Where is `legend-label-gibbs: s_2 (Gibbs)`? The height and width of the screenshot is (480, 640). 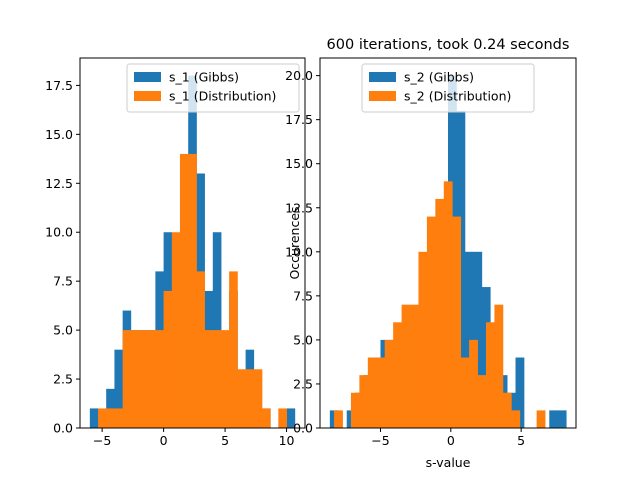
legend-label-gibbs: s_2 (Gibbs) is located at coordinates (439, 77).